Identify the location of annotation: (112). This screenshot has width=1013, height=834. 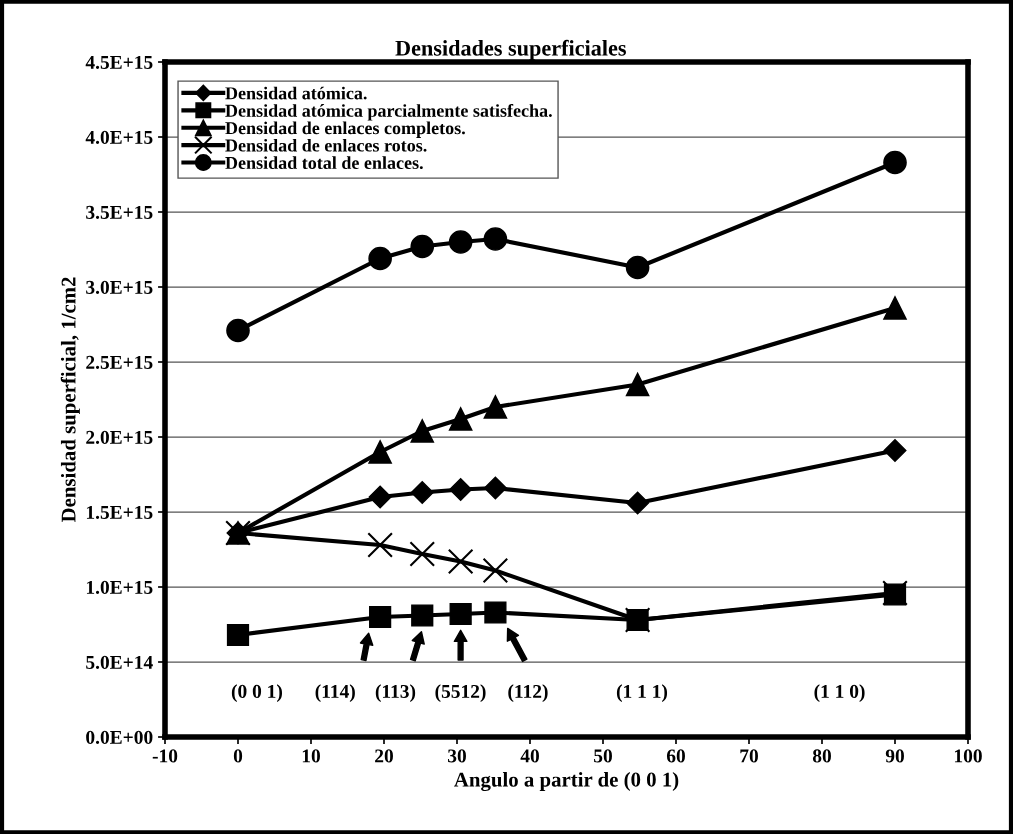
(528, 693).